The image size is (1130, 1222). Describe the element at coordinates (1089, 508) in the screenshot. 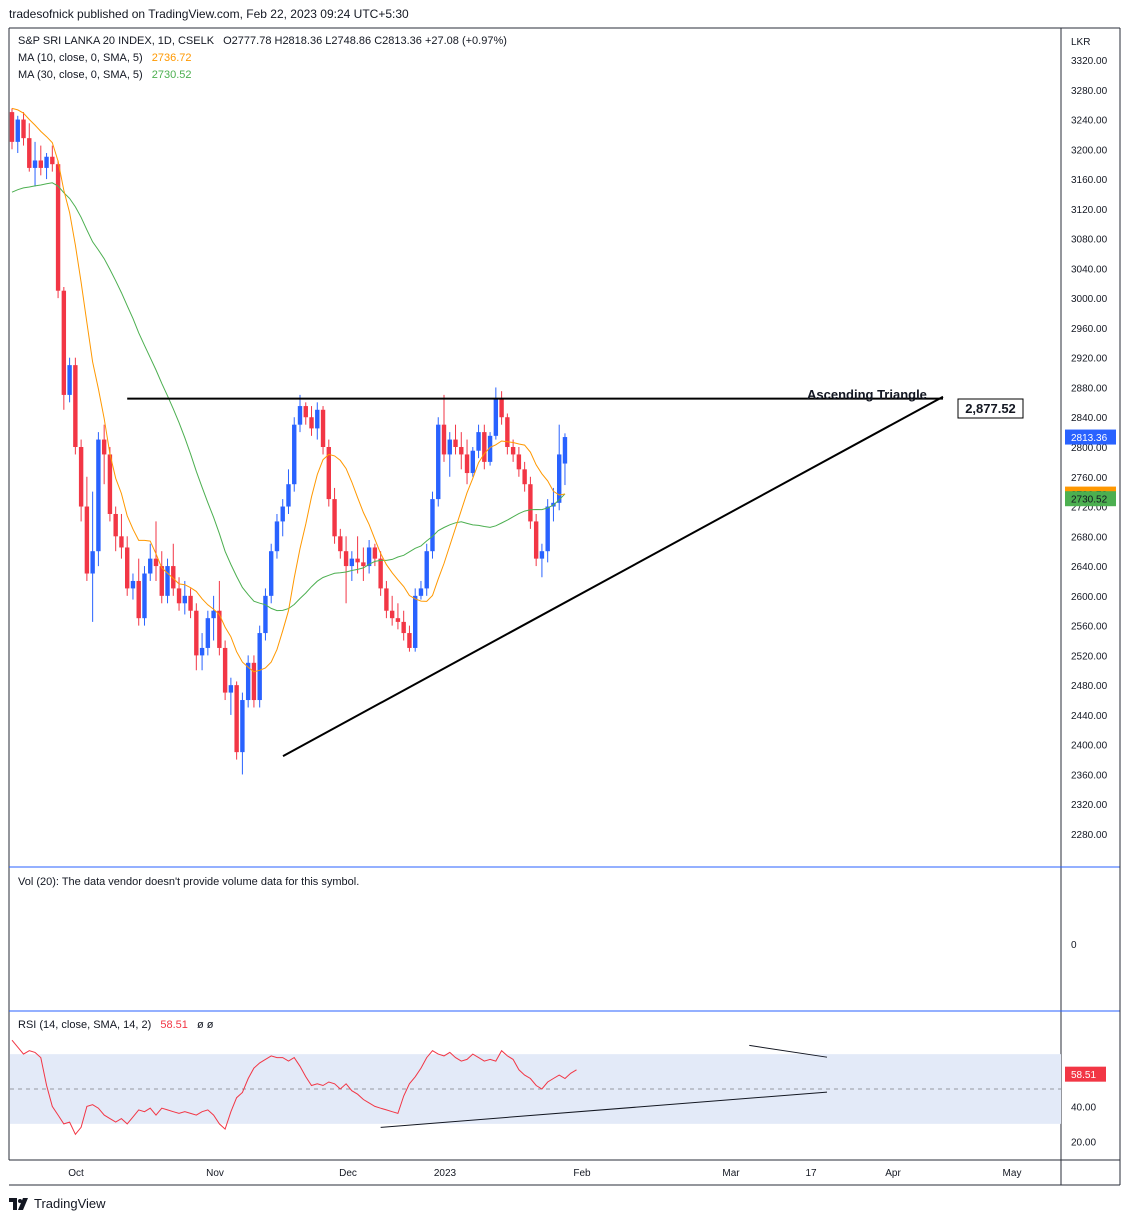

I see `price-tick-label: 2720.00` at that location.